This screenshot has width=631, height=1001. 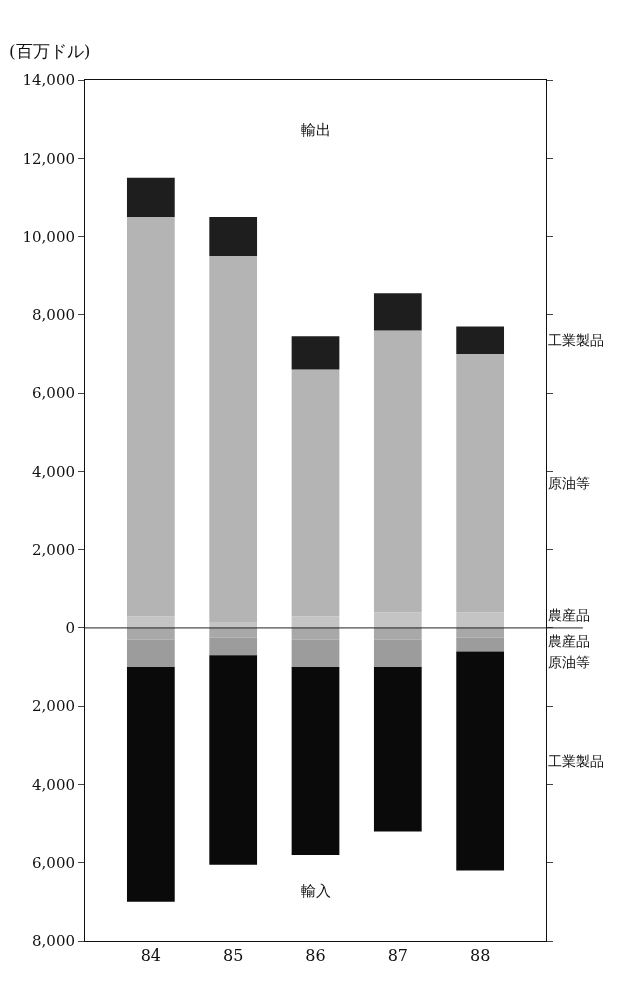 What do you see at coordinates (397, 956) in the screenshot?
I see `x-tick-label: 87` at bounding box center [397, 956].